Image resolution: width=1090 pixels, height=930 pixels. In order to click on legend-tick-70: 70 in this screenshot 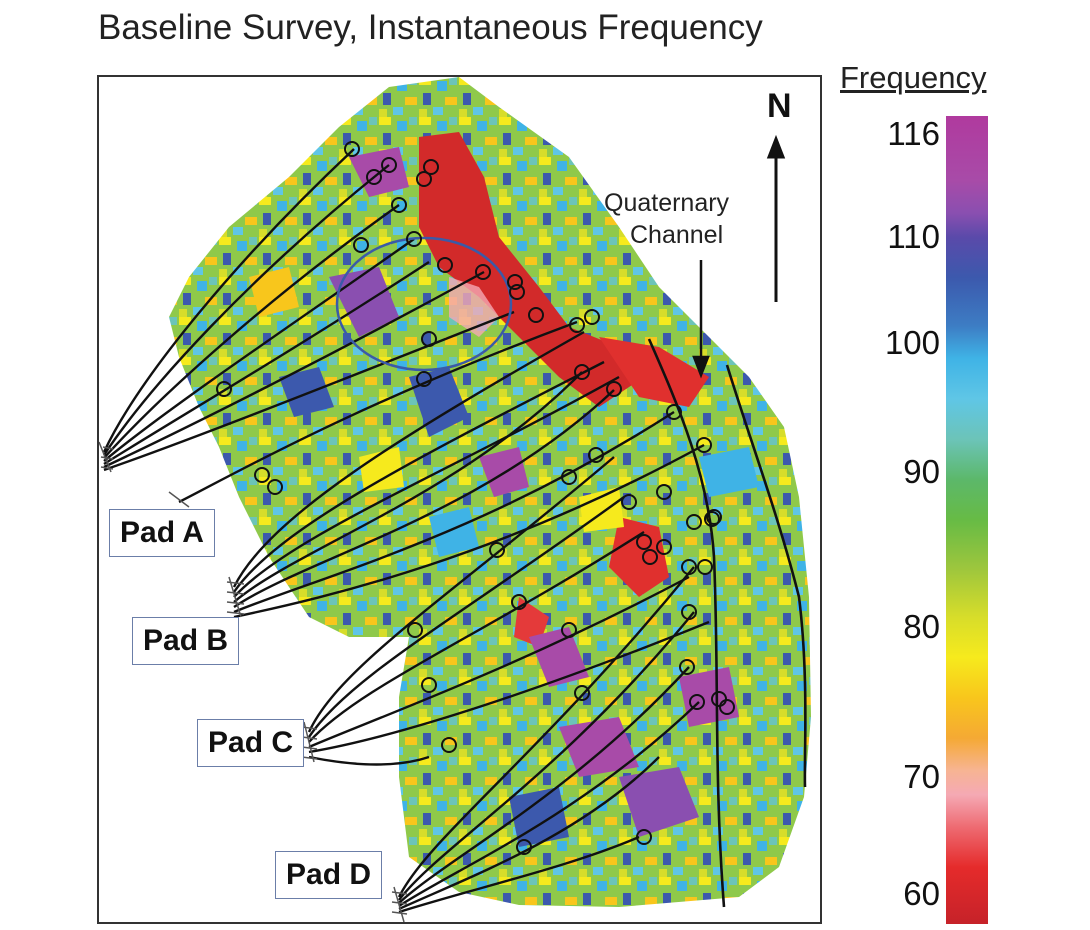, I will do `click(921, 776)`.